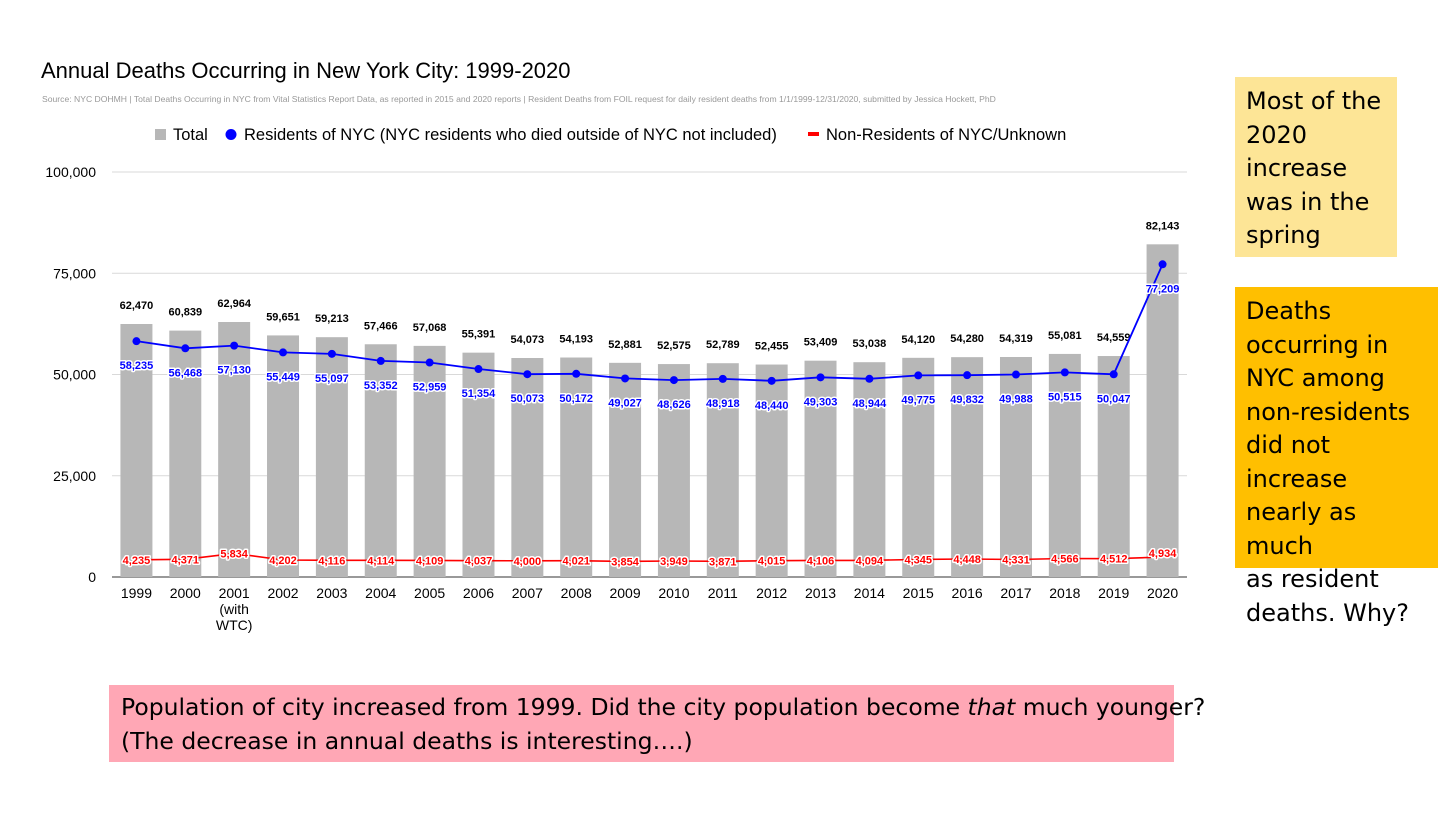 Image resolution: width=1456 pixels, height=815 pixels. I want to click on data-label-residents: 77,209, so click(1163, 289).